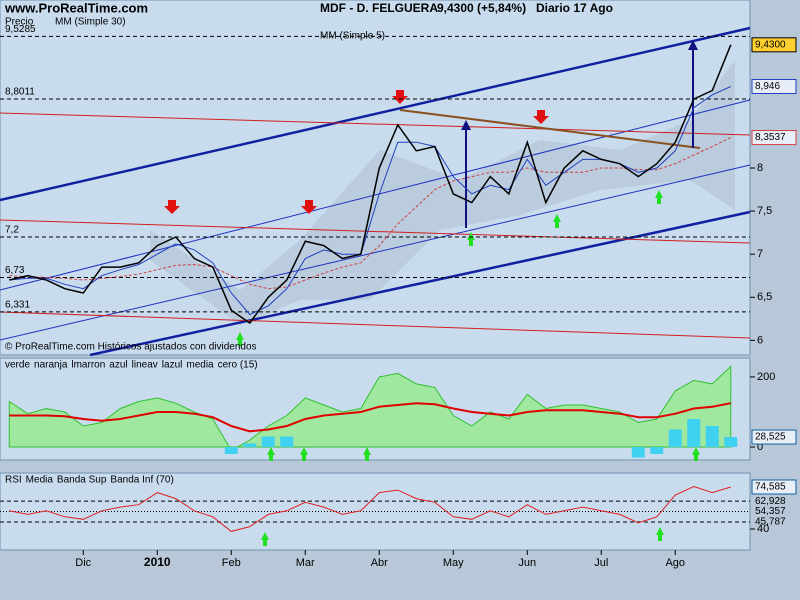  I want to click on legend-entry: Banda Sup, so click(82, 480).